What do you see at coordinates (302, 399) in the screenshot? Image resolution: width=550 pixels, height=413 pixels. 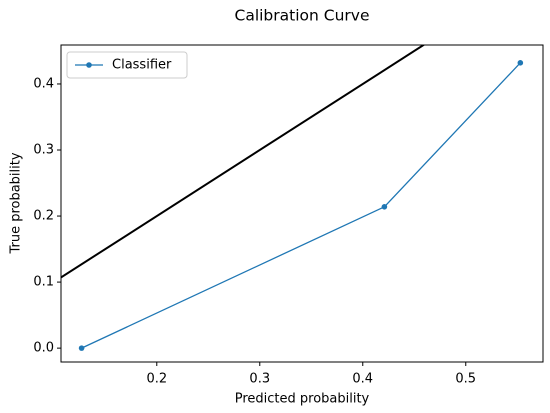 I see `x-axis-label: Predicted probability` at bounding box center [302, 399].